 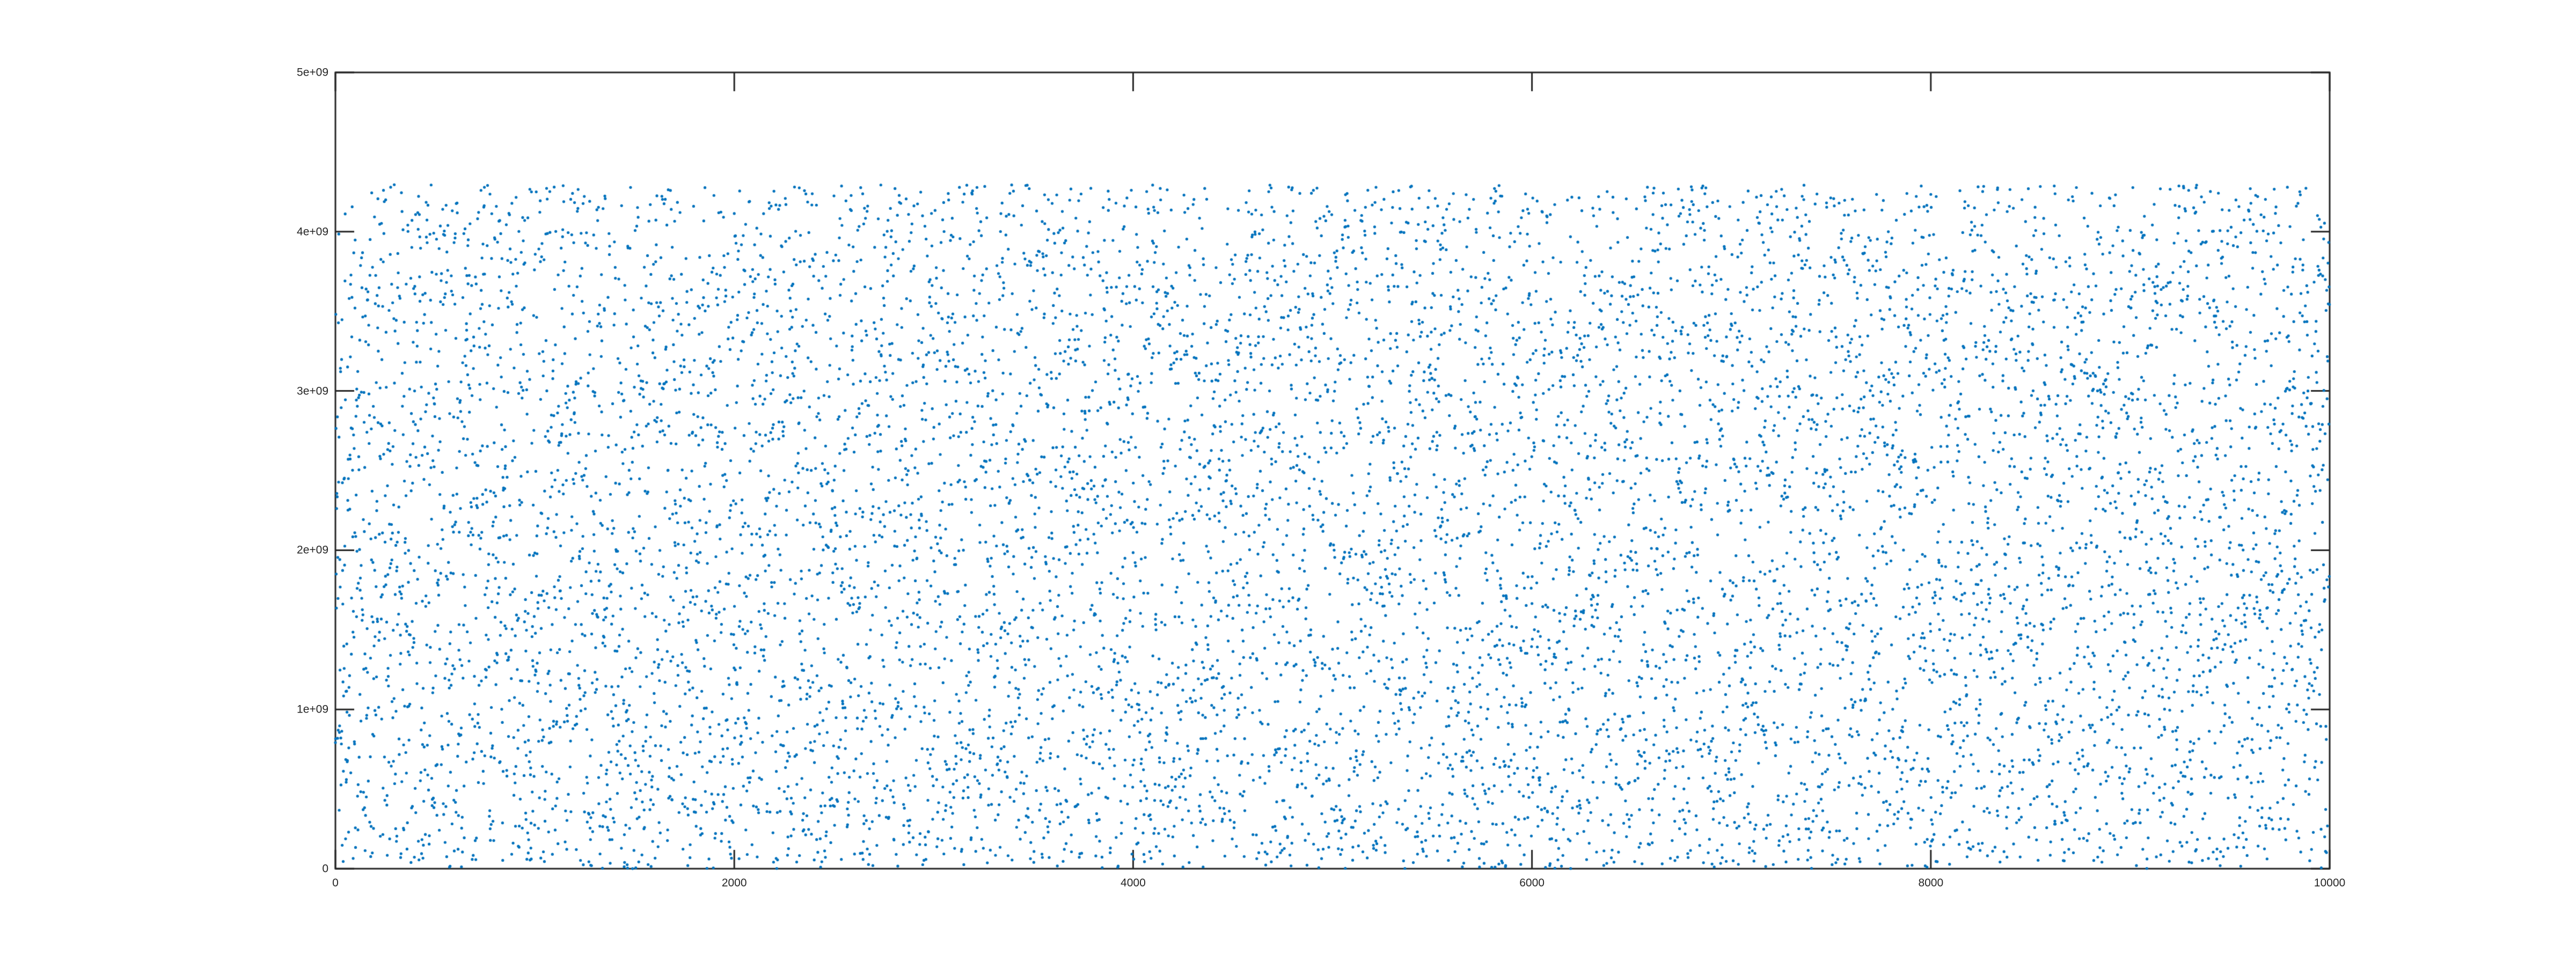 I want to click on x-tick-label: 10000, so click(x=2330, y=883).